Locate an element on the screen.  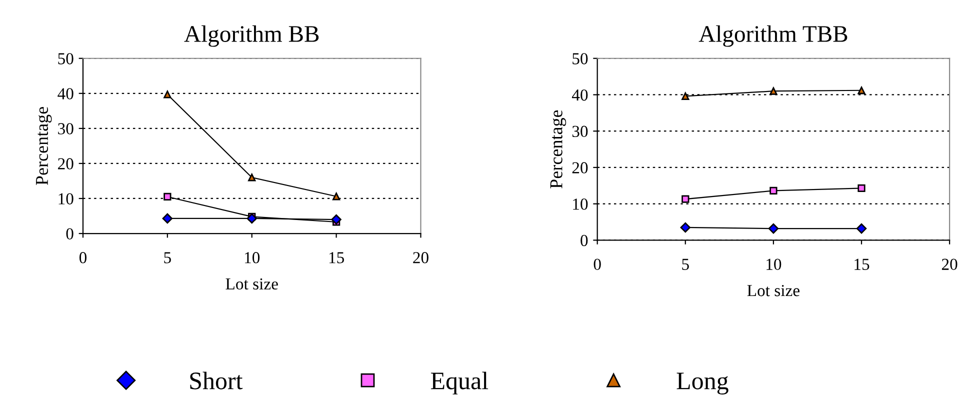
chart-title: Algorithm BB is located at coordinates (251, 36).